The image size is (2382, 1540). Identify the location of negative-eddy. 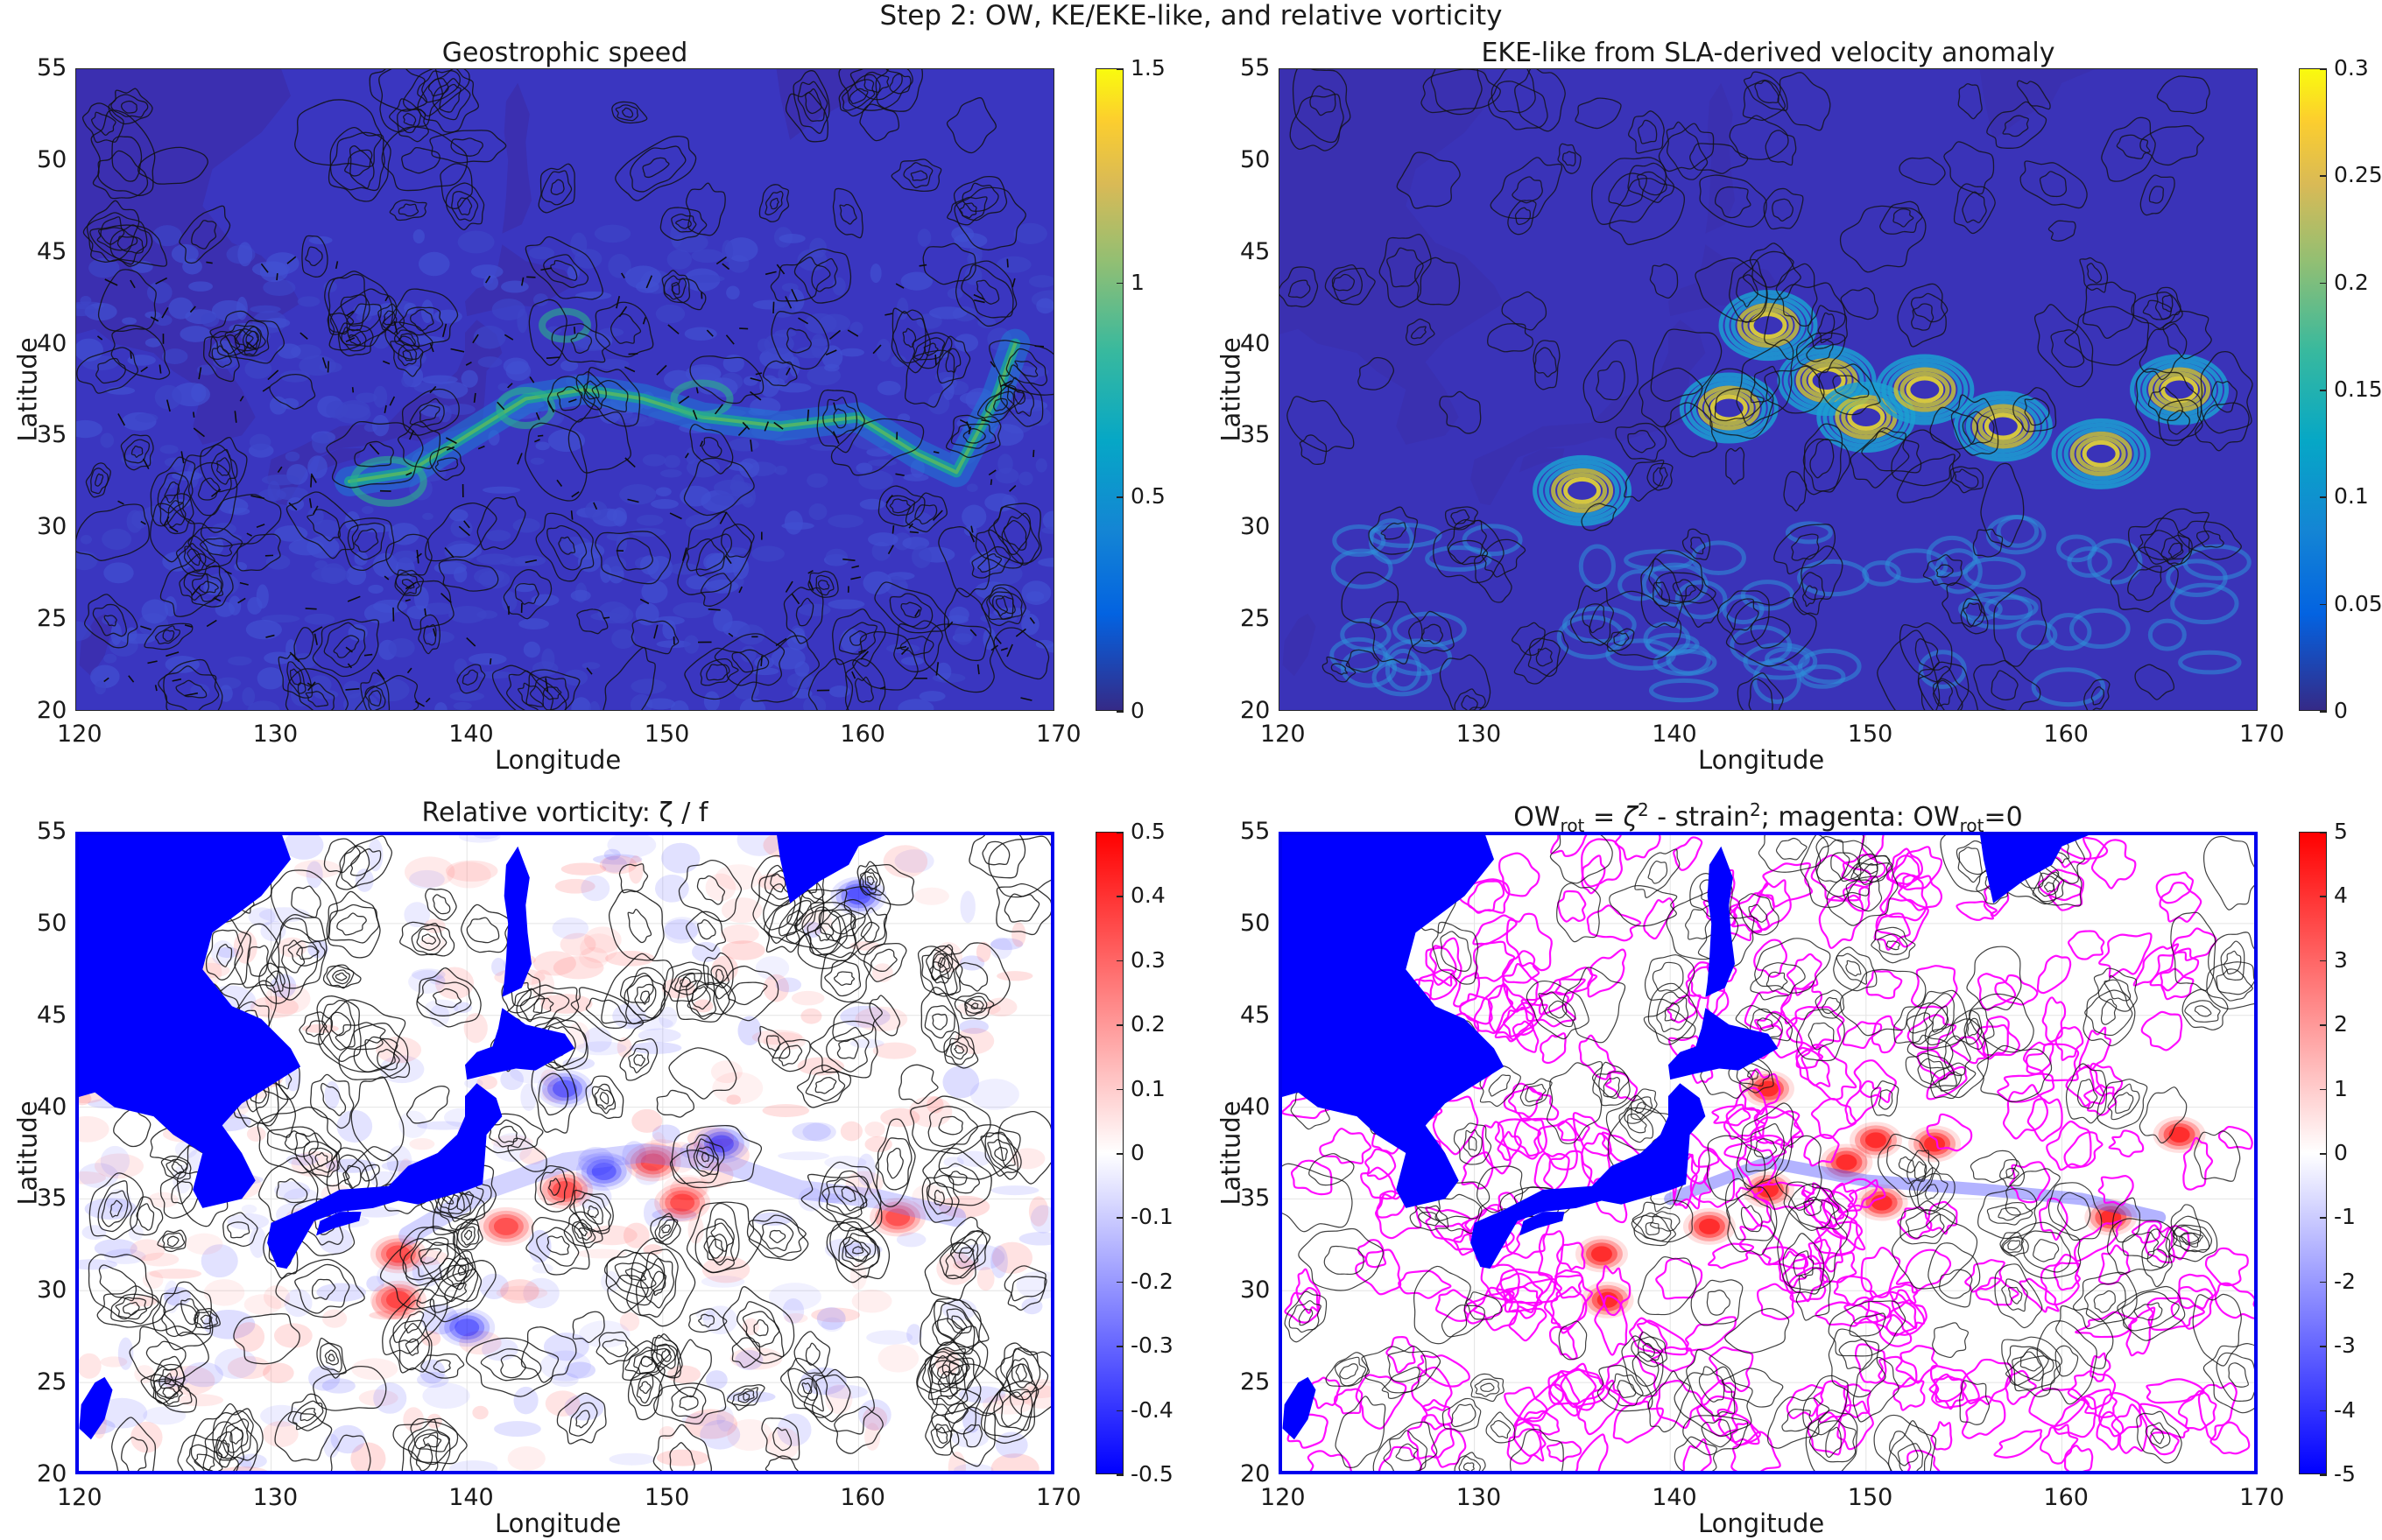
(604, 1171).